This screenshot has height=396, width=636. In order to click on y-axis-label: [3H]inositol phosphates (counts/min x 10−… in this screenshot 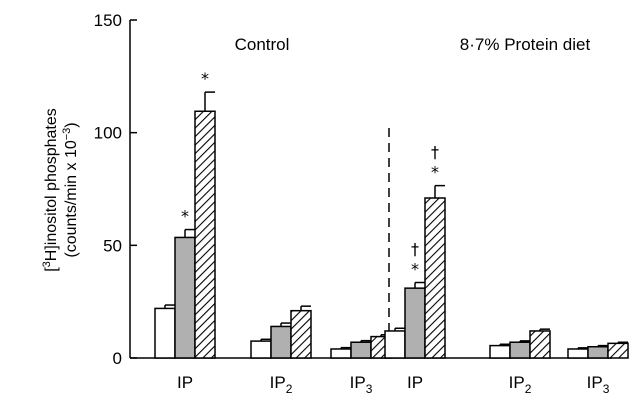, I will do `click(60, 190)`.